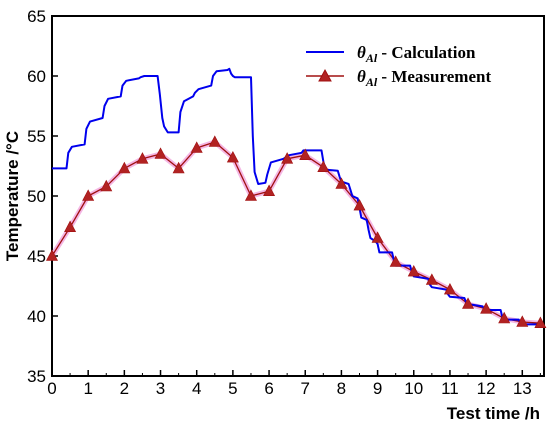  What do you see at coordinates (426, 52) in the screenshot?
I see `legend-suffix-calculation: - Calculation` at bounding box center [426, 52].